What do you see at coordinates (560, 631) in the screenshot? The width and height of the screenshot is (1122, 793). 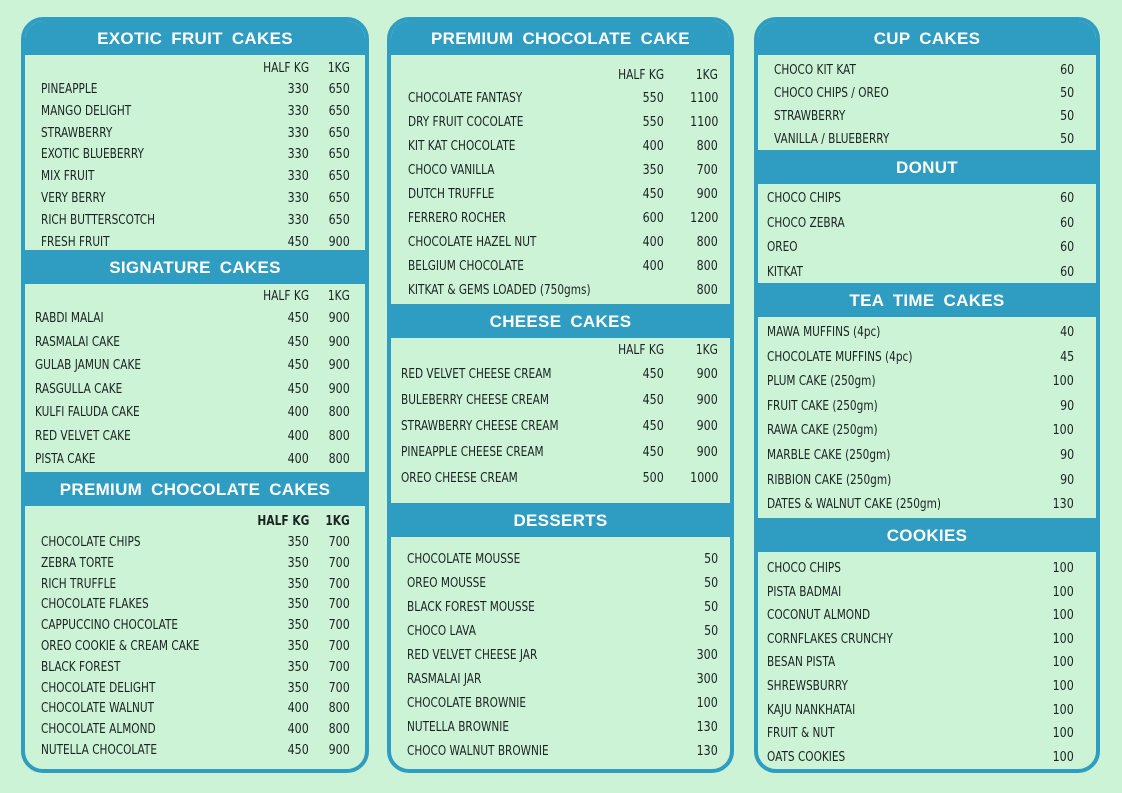 I see `menu-item-row: CHOCO LAVA 50` at bounding box center [560, 631].